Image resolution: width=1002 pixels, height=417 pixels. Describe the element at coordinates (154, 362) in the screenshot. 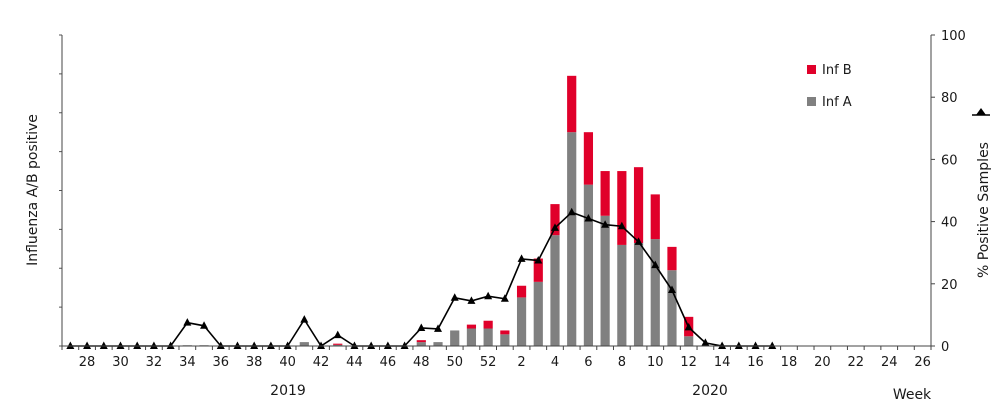

I see `x-tick-label: 32` at that location.